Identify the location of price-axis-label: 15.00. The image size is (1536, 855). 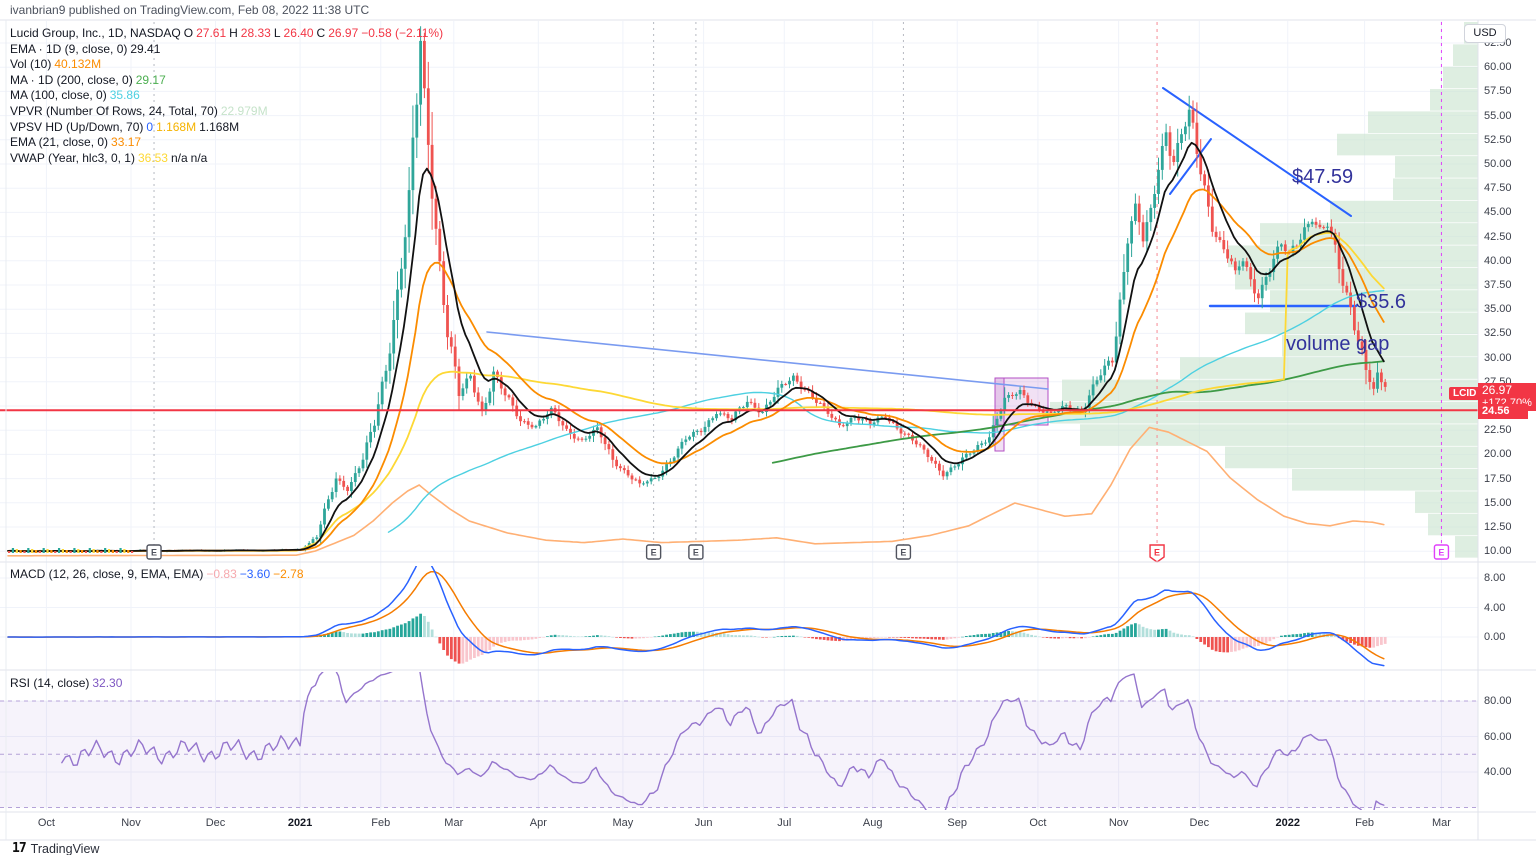
(1498, 502).